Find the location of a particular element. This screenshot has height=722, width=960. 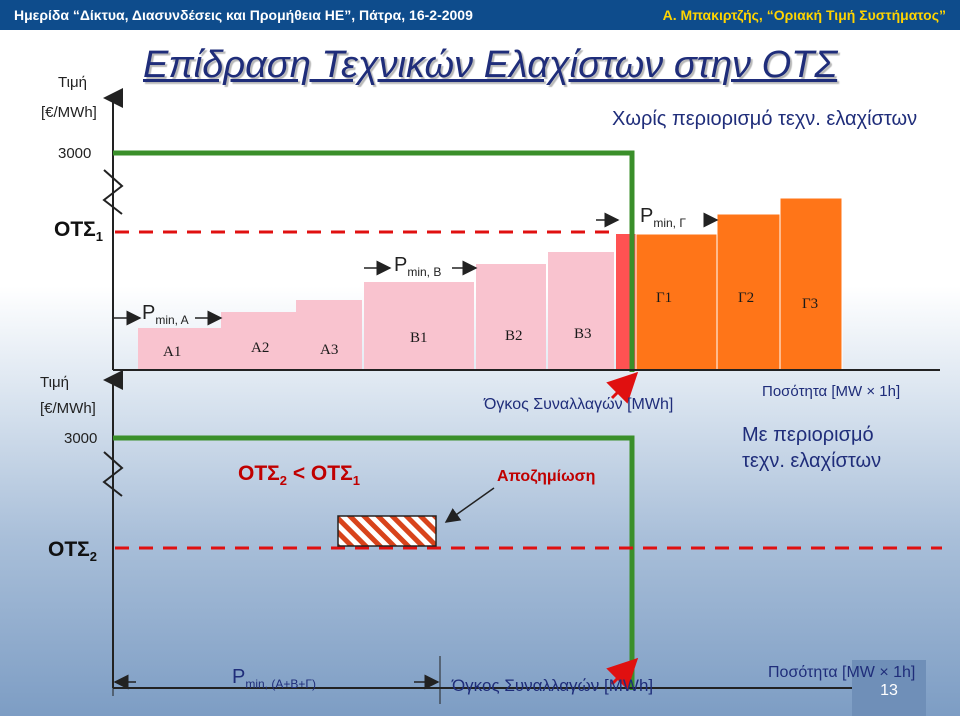

block-g2 is located at coordinates (748, 292).